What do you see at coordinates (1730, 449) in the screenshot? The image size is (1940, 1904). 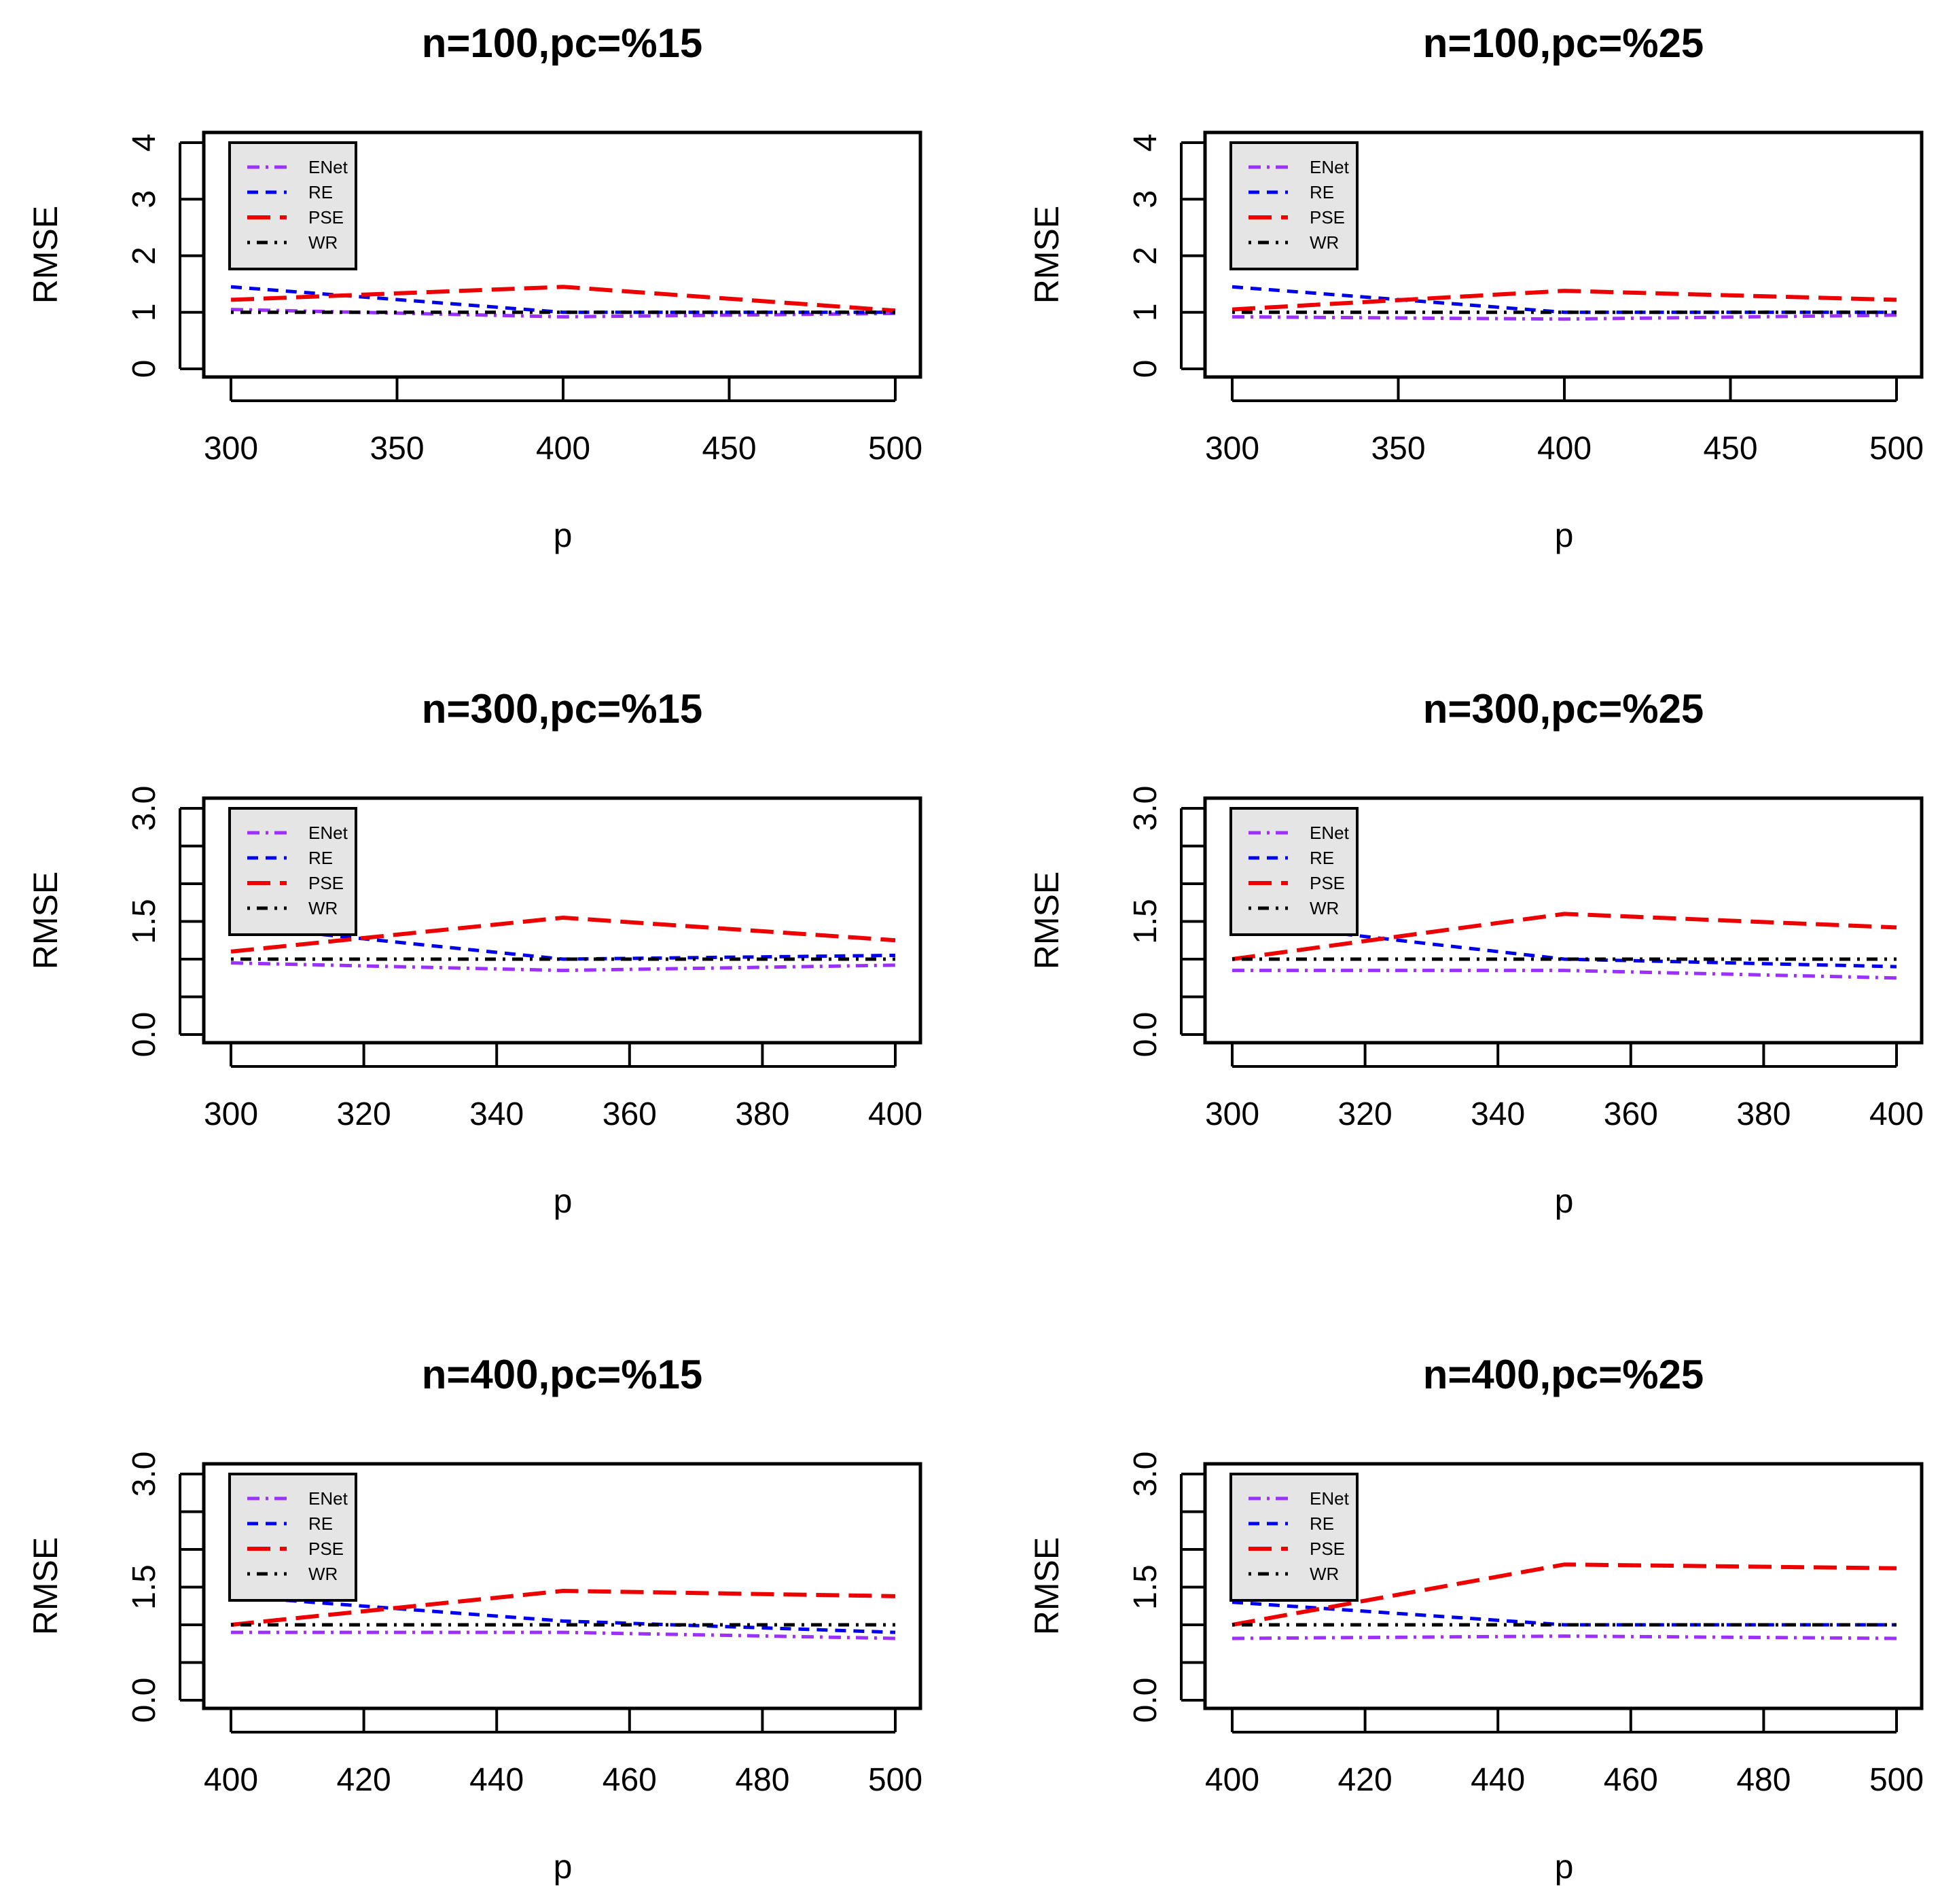 I see `x-tick-label: 450` at bounding box center [1730, 449].